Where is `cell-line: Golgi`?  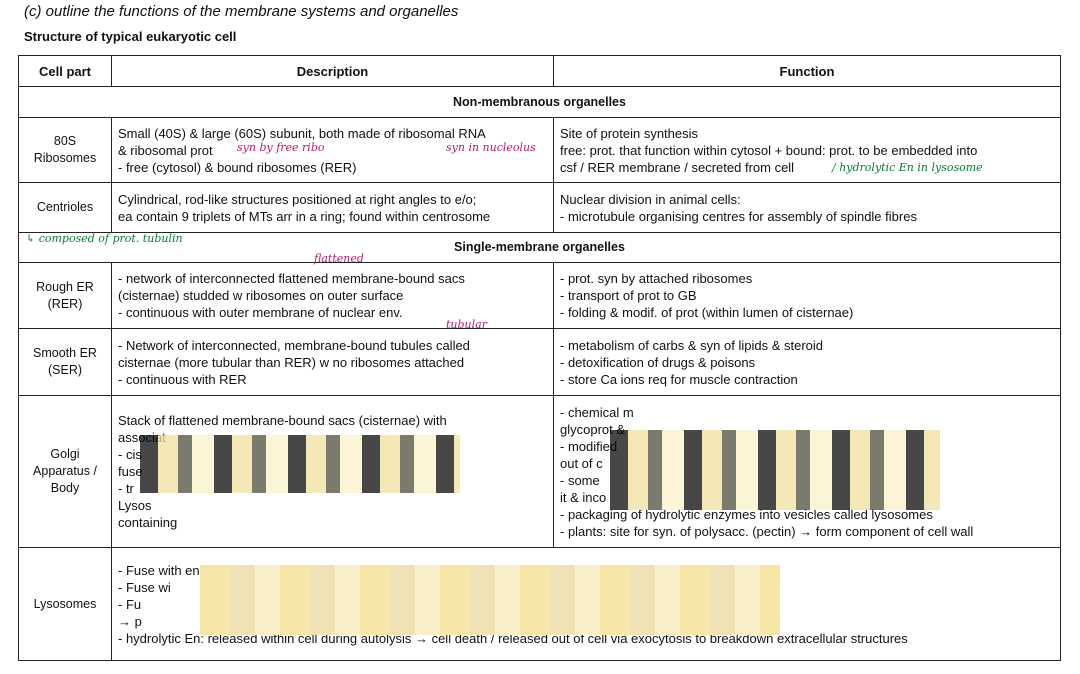 cell-line: Golgi is located at coordinates (65, 454).